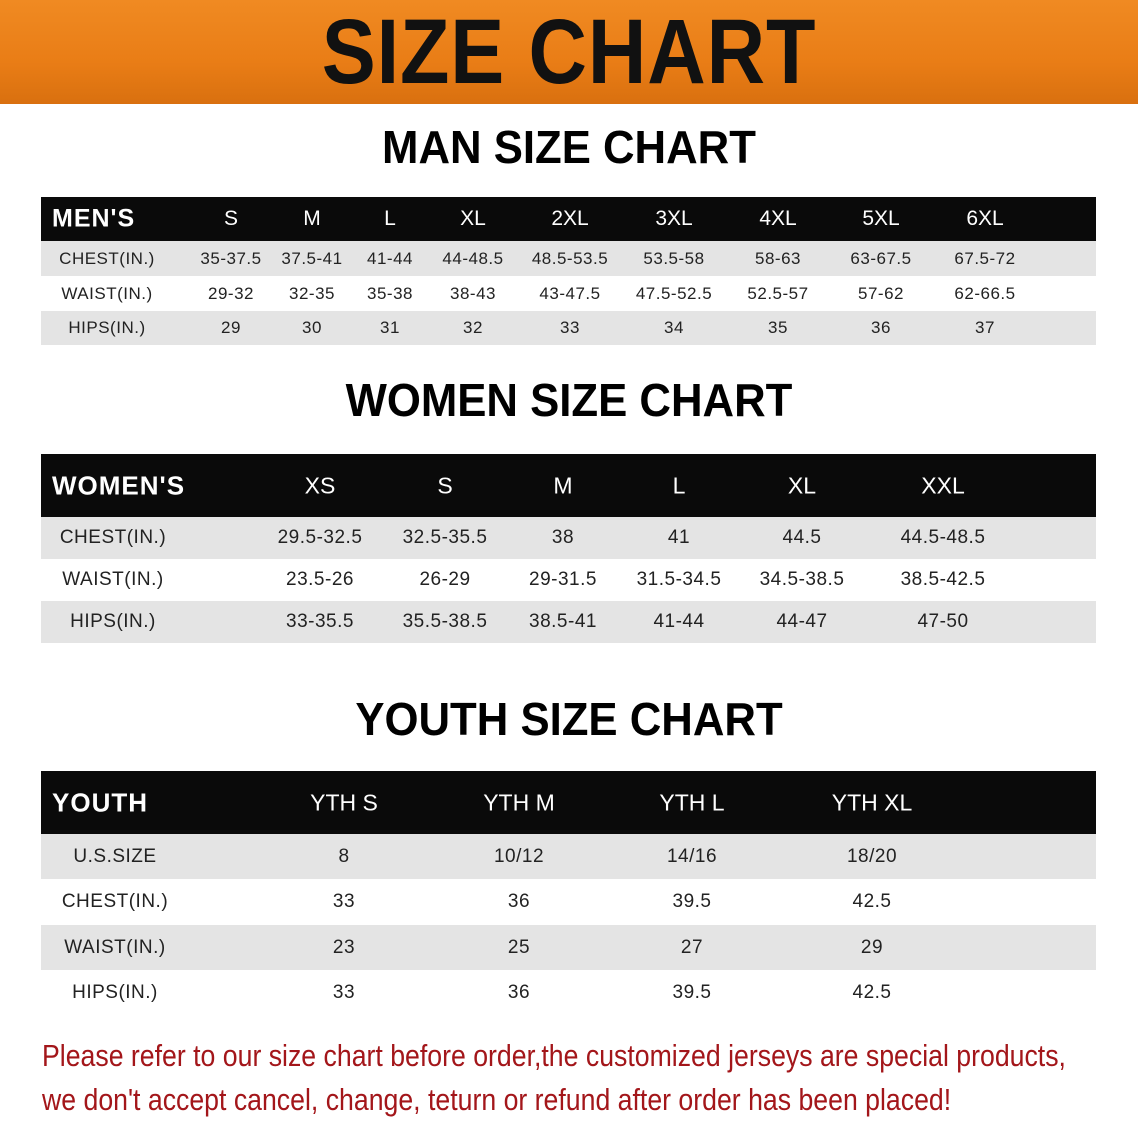  Describe the element at coordinates (445, 621) in the screenshot. I see `table-cell: 35.5-38.5` at that location.